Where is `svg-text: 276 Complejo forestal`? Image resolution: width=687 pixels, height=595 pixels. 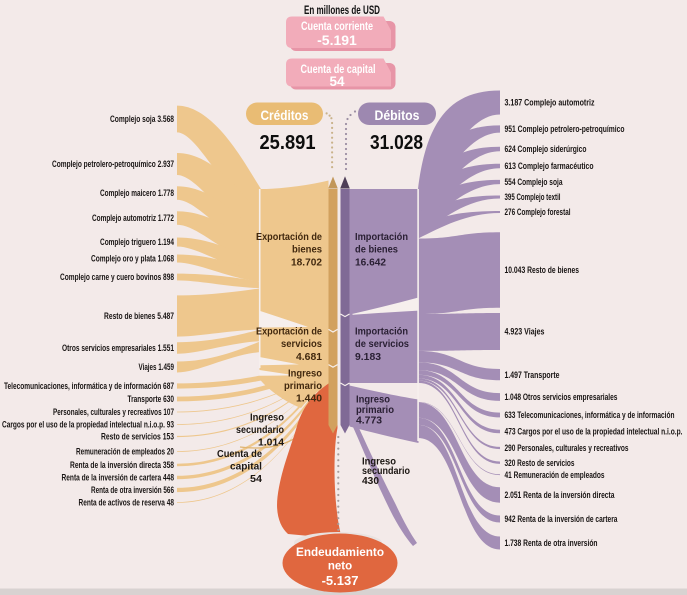
svg-text: 276 Complejo forestal is located at coordinates (538, 212).